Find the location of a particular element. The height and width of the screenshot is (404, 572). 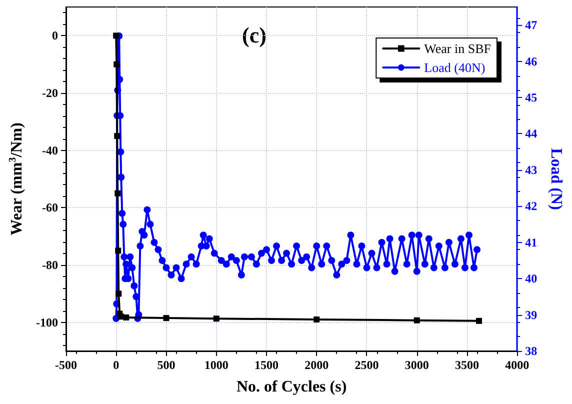

y2-tick-label: 41 is located at coordinates (531, 242).